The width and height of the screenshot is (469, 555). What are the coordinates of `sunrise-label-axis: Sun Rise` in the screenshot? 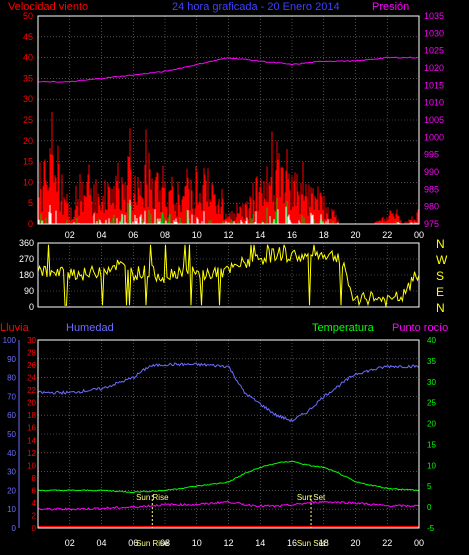 It's located at (152, 543).